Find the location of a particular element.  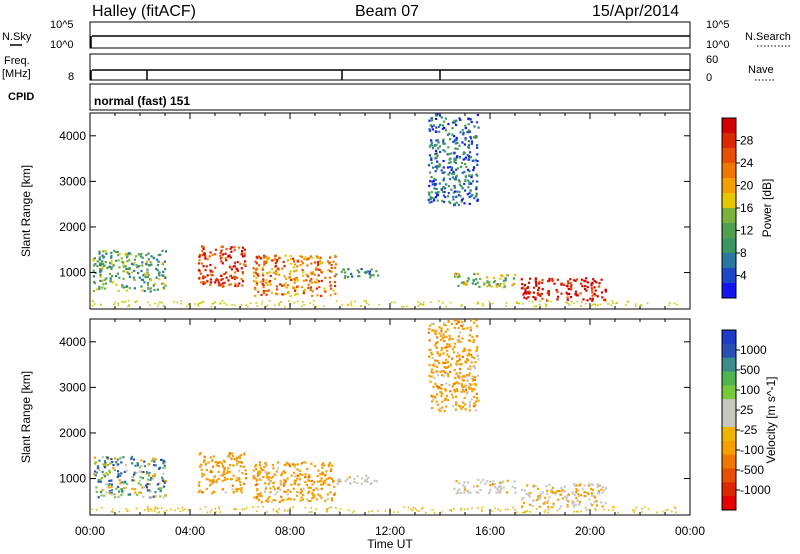

power-colorbar-cell is located at coordinates (729, 156).